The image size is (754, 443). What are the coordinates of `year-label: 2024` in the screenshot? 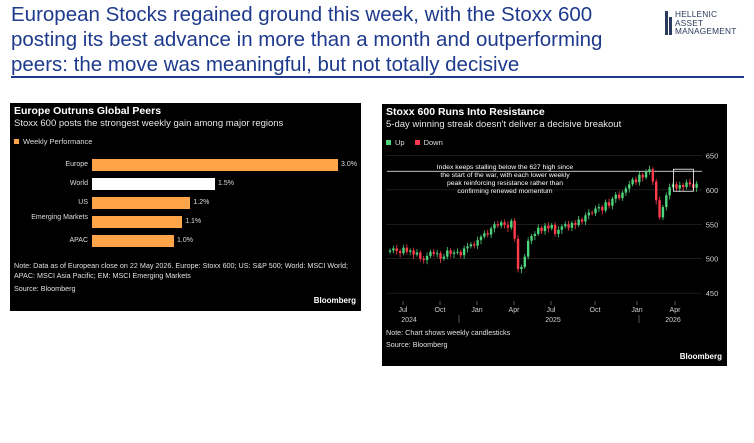 It's located at (409, 320).